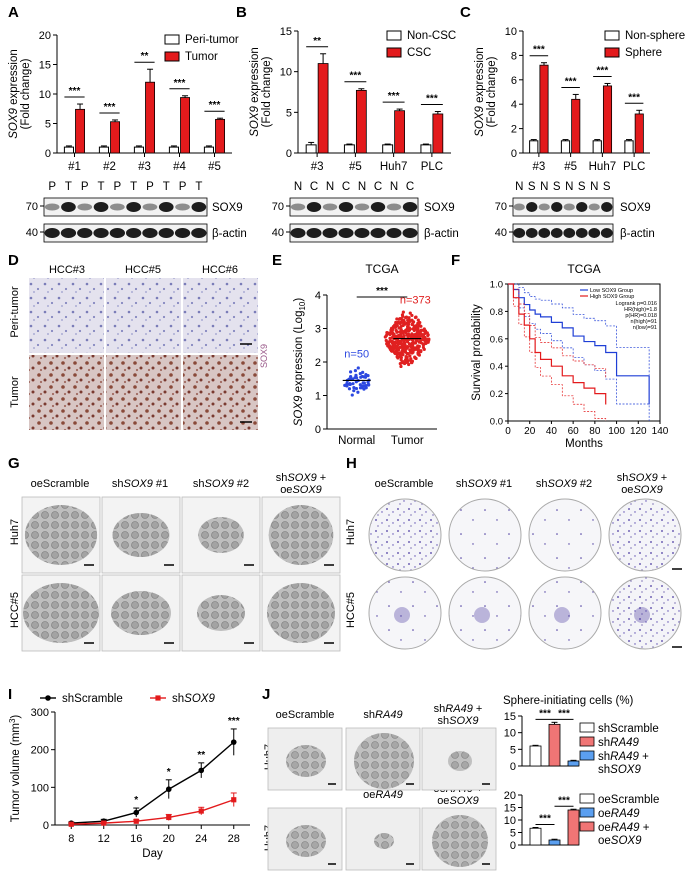  I want to click on g-col-rescue: shSOX9 +, so click(301, 478).